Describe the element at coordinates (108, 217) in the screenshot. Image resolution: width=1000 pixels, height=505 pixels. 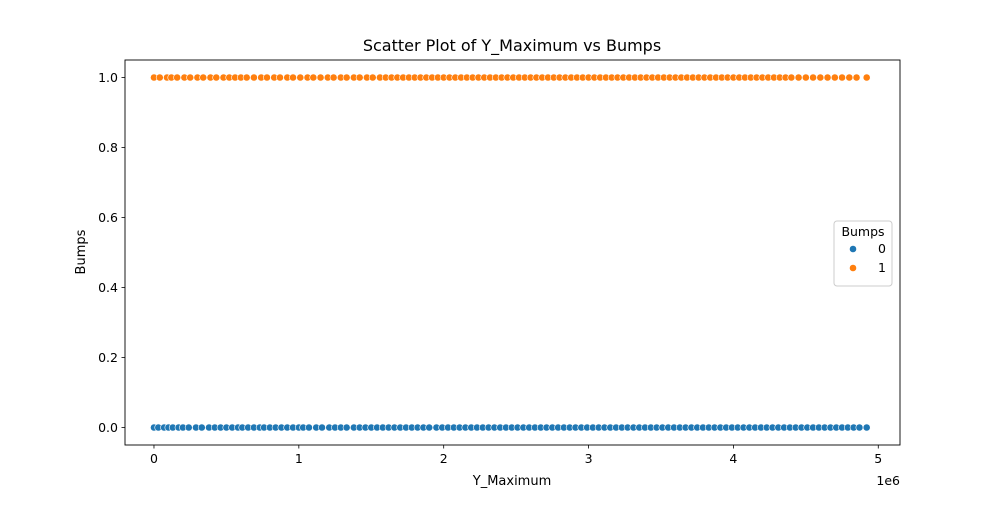
I see `y-tick-label: 0.6` at that location.